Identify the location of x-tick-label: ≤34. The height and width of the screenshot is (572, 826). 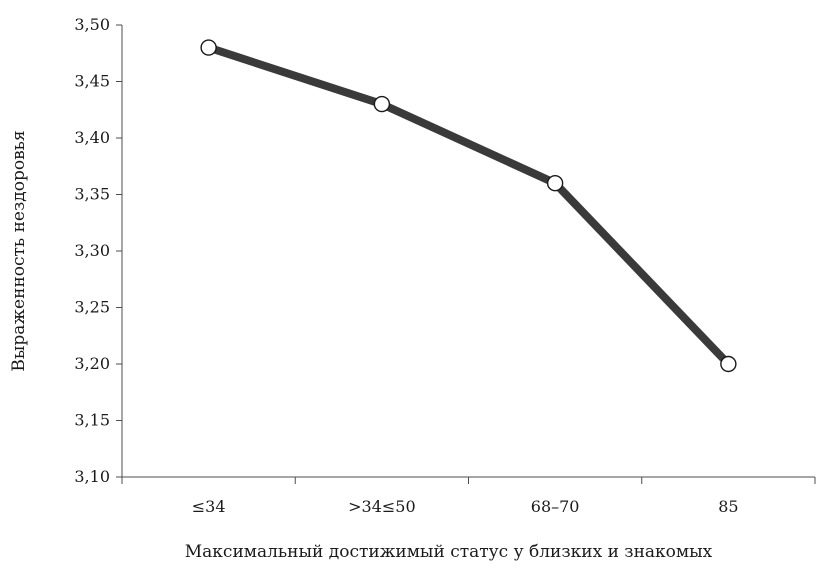
(209, 506).